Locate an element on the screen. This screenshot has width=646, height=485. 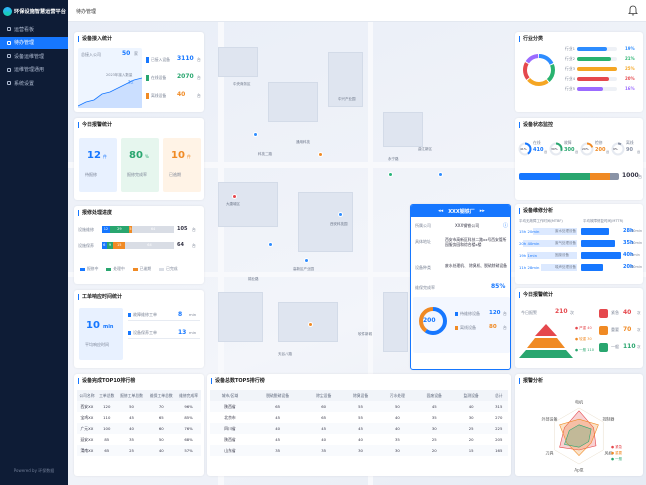
access-item-value: 2070 is located at coordinates (185, 76).